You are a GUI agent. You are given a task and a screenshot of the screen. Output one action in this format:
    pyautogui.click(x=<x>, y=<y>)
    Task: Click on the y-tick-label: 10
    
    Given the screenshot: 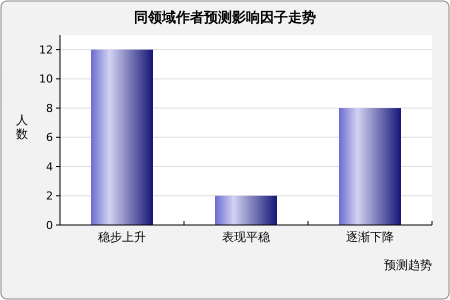 What is the action you would take?
    pyautogui.click(x=46, y=79)
    